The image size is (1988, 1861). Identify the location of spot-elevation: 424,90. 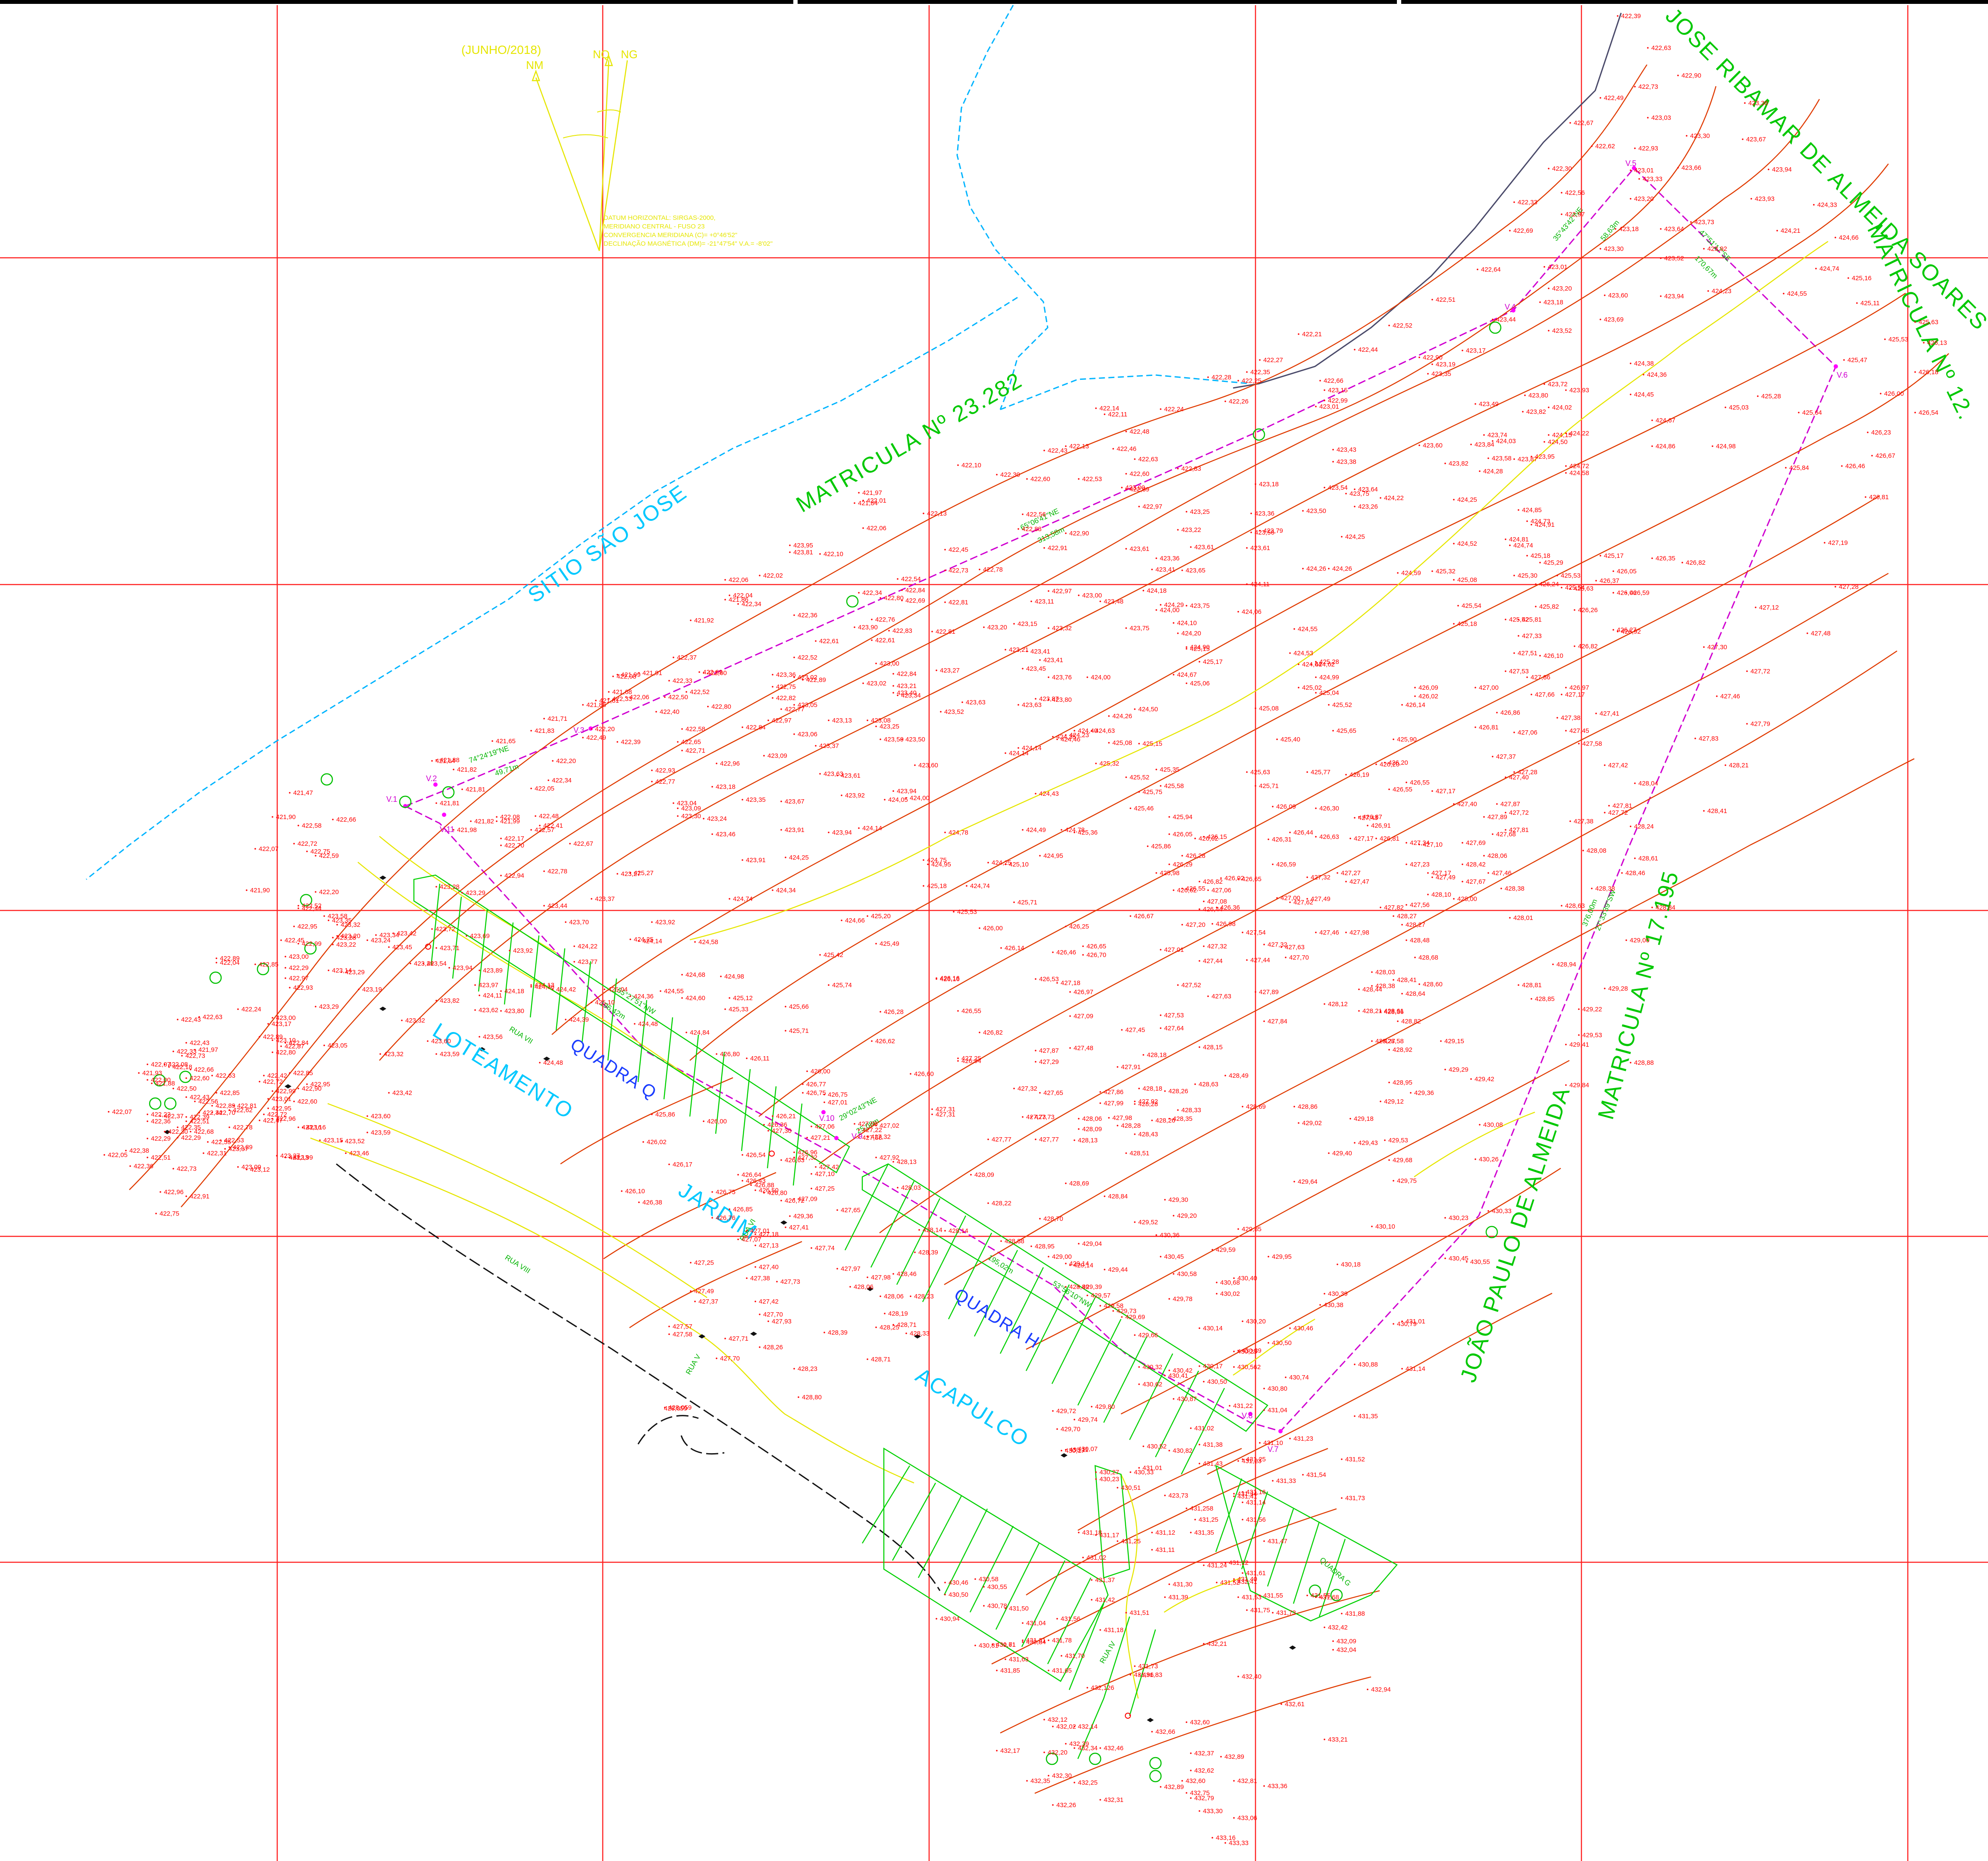
(1198, 647).